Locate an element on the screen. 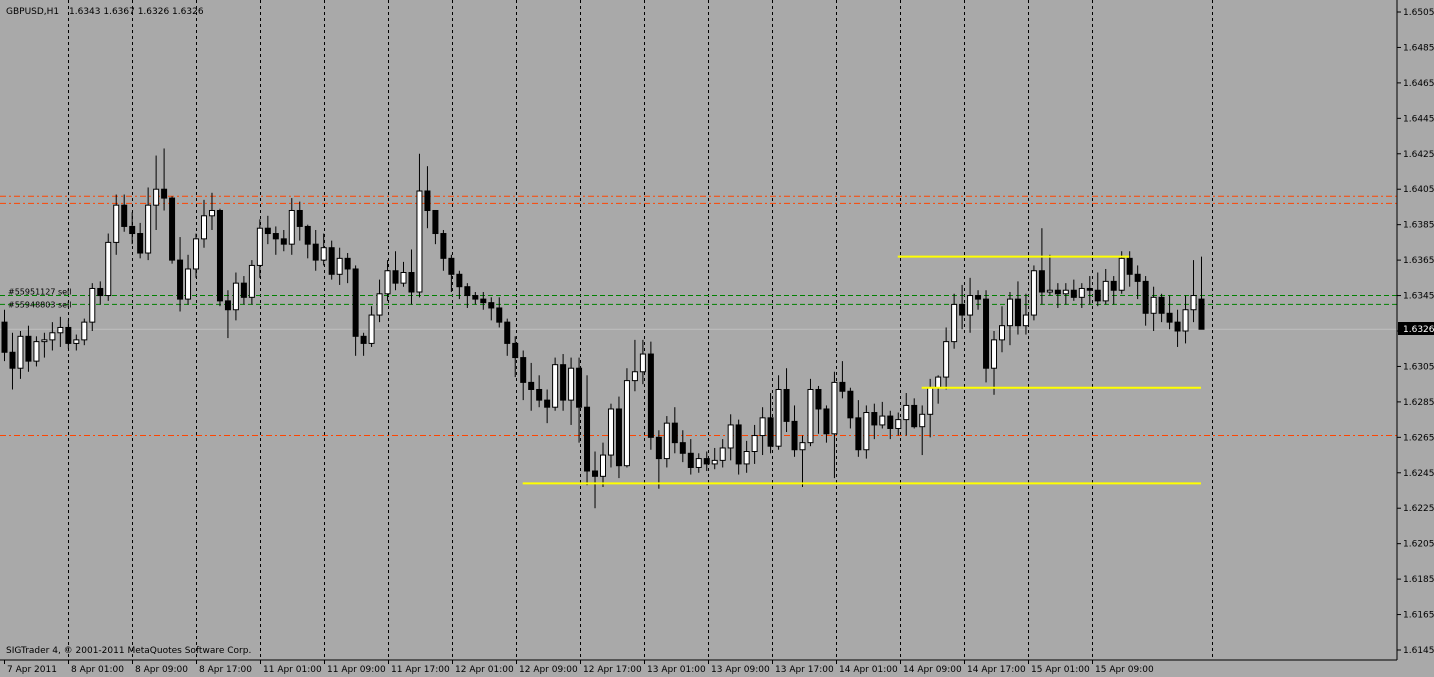  time-tick-label: 8 Apr 01:00 is located at coordinates (97, 670).